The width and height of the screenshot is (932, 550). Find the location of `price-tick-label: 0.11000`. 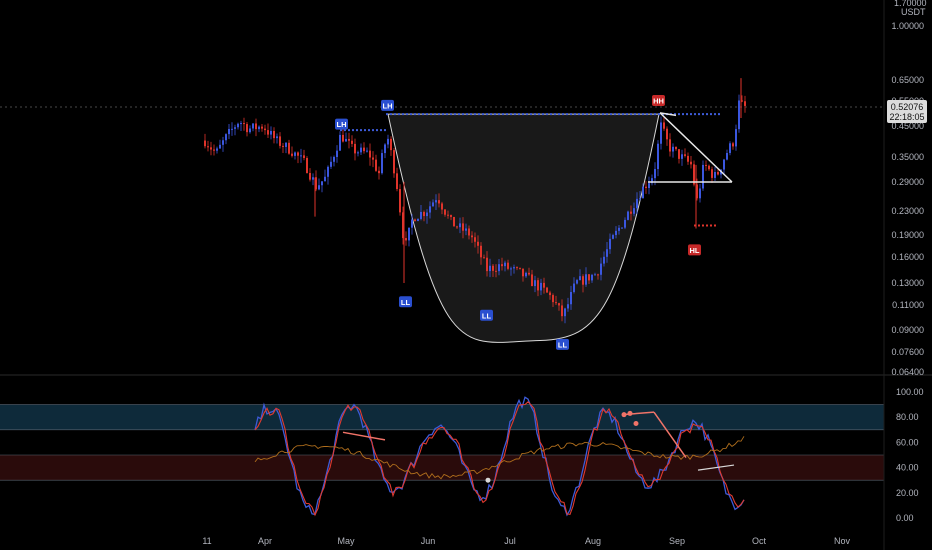

price-tick-label: 0.11000 is located at coordinates (908, 305).